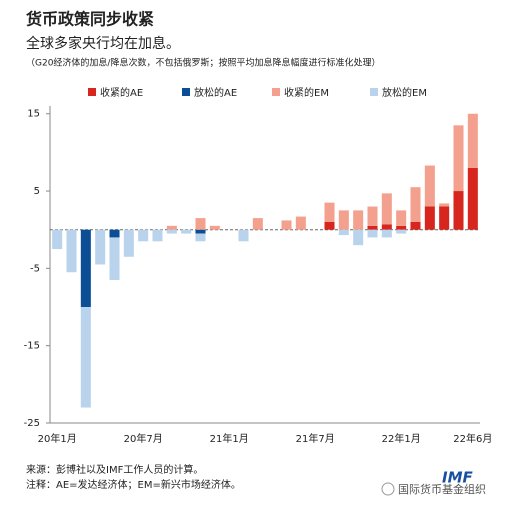 Image resolution: width=509 pixels, height=509 pixels. What do you see at coordinates (388, 489) in the screenshot?
I see `wechat-icon` at bounding box center [388, 489].